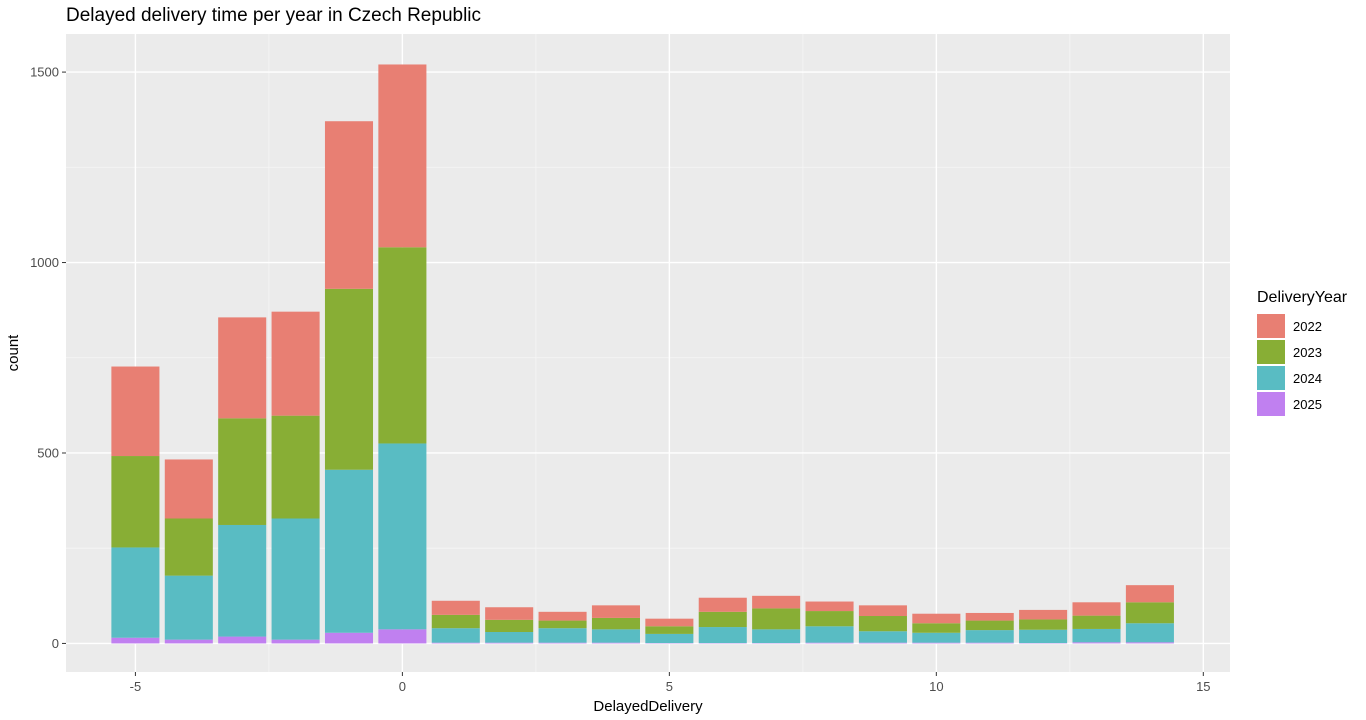 The image size is (1366, 720). What do you see at coordinates (829, 643) in the screenshot?
I see `bar-2025-x8` at bounding box center [829, 643].